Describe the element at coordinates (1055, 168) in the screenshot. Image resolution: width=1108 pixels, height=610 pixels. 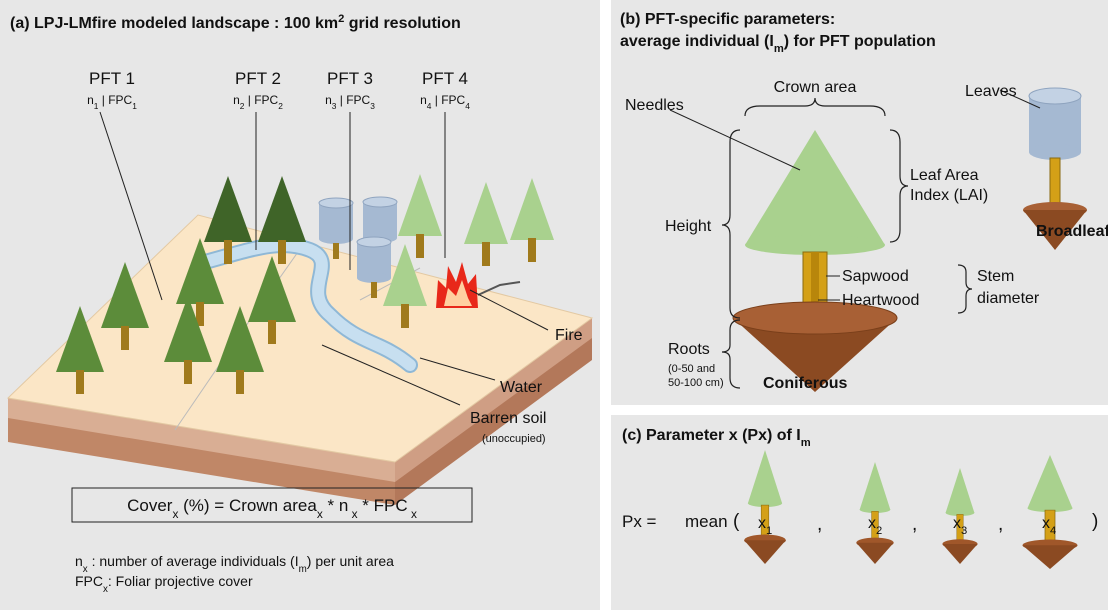
I see `broadleaf-diagram` at that location.